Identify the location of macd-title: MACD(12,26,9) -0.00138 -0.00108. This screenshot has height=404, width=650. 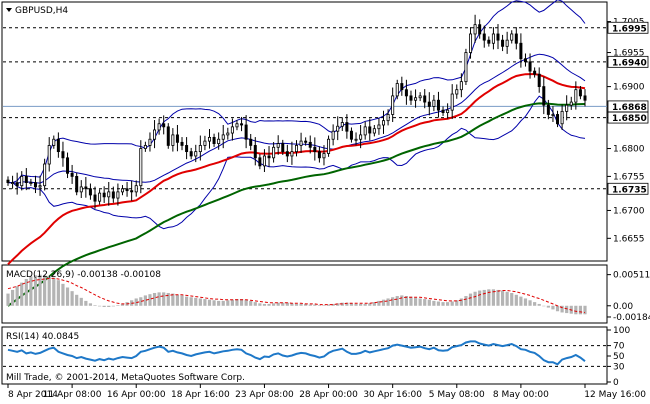
(83, 275).